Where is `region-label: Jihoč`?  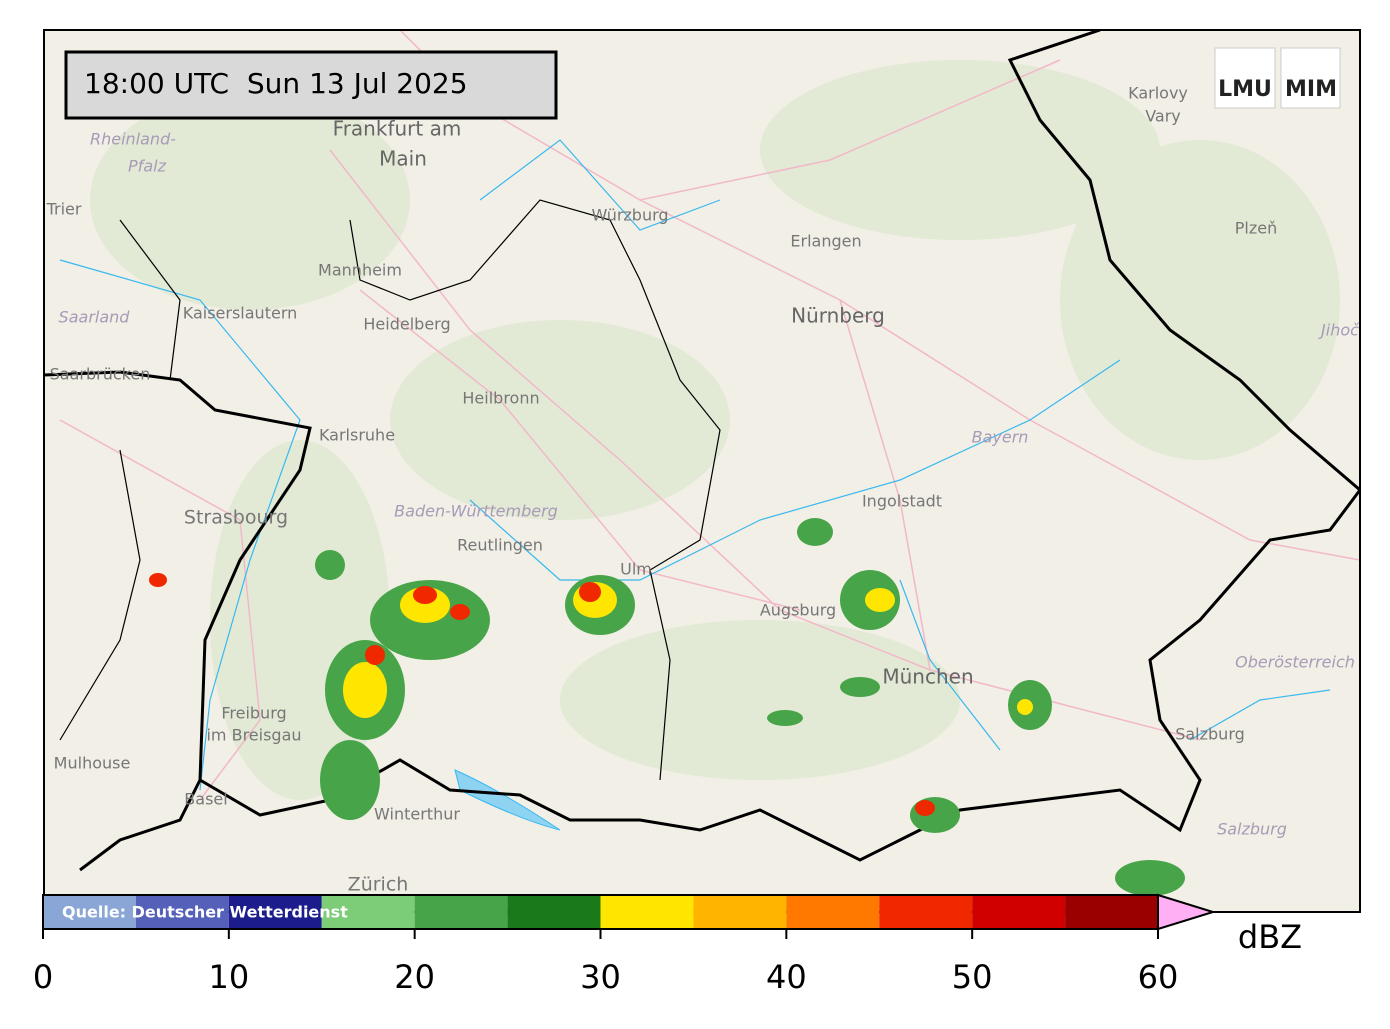 region-label: Jihoč is located at coordinates (1339, 330).